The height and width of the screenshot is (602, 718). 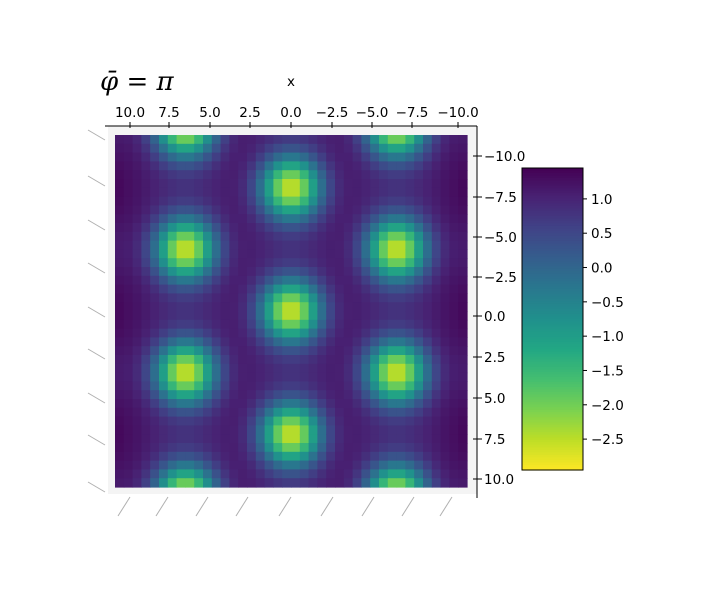 I want to click on x-ticks: 10.0 7.5 5.0 2.5 0.0 −2.5 −5.0 −7.5 −10.0, so click(x=297, y=116).